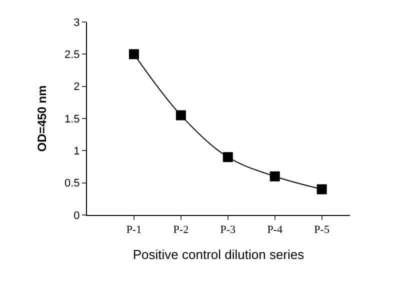 The height and width of the screenshot is (289, 410). Describe the element at coordinates (322, 230) in the screenshot. I see `x-tick-label: P-5` at that location.